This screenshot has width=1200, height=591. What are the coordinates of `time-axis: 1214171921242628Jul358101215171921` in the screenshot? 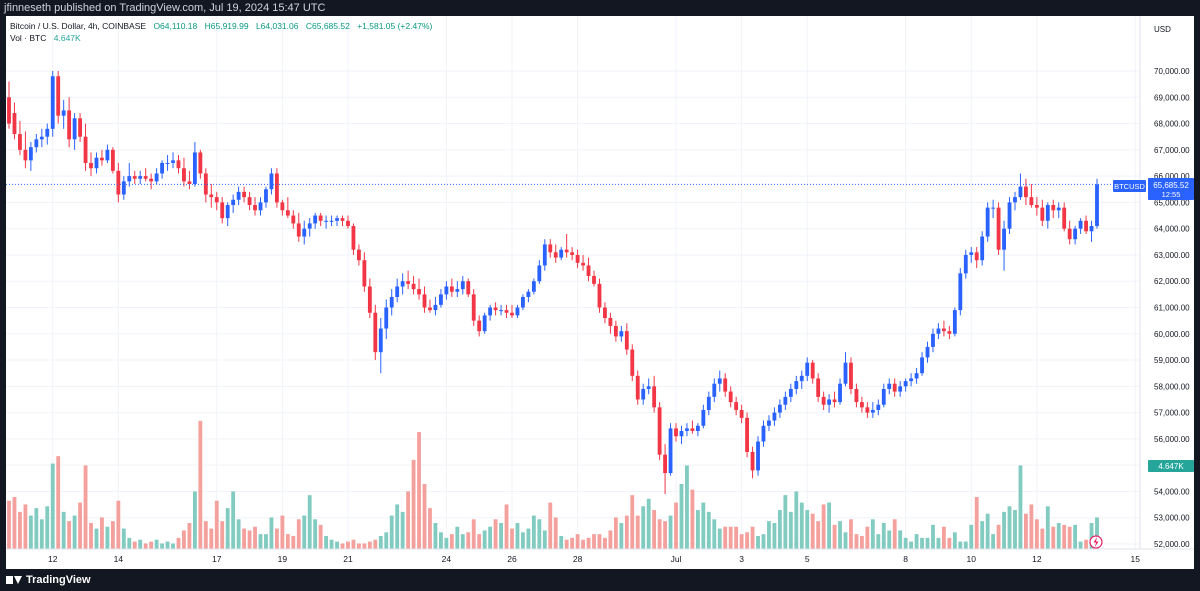 It's located at (603, 556).